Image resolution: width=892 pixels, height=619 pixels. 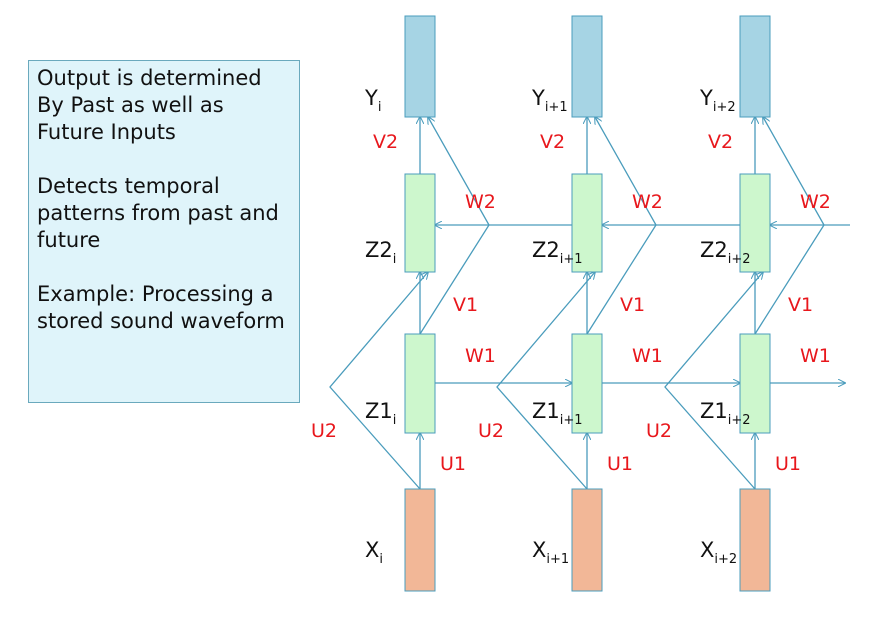 What do you see at coordinates (538, 98) in the screenshot?
I see `output-label-1-base: Y` at bounding box center [538, 98].